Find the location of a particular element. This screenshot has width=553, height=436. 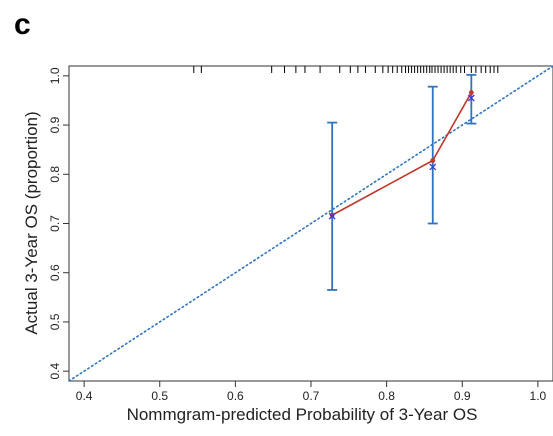

x-axis: 0.4 0.5 0.6 0.7 0.8 0.9 1.0 is located at coordinates (311, 392).